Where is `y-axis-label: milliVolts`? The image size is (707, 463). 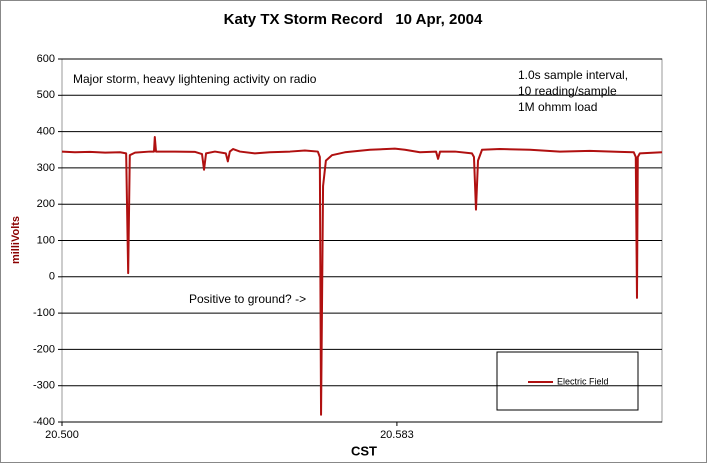
y-axis-label: milliVolts is located at coordinates (16, 240).